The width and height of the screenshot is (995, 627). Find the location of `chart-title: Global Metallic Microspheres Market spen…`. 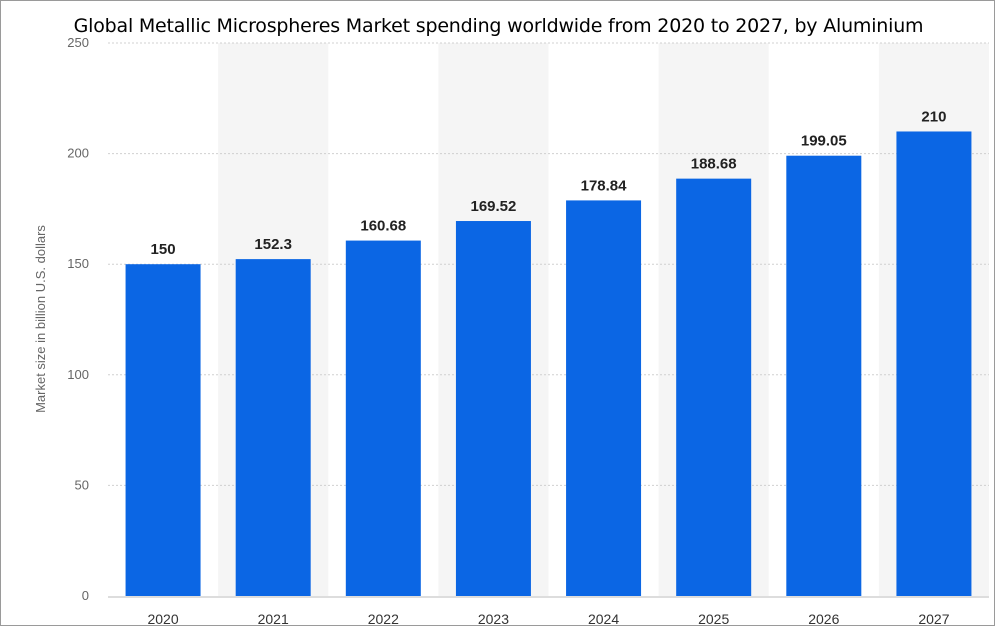

chart-title: Global Metallic Microspheres Market spen… is located at coordinates (498, 26).